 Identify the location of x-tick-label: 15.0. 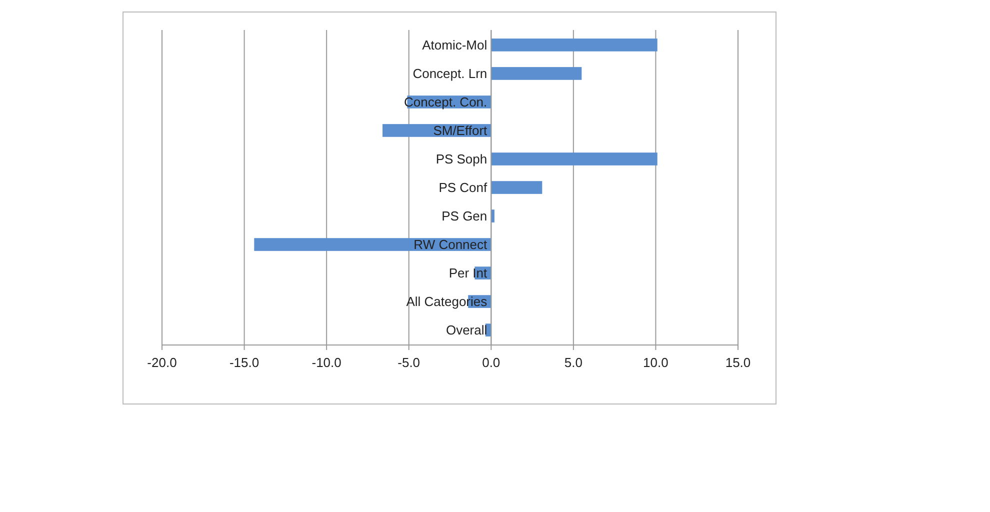
(738, 362).